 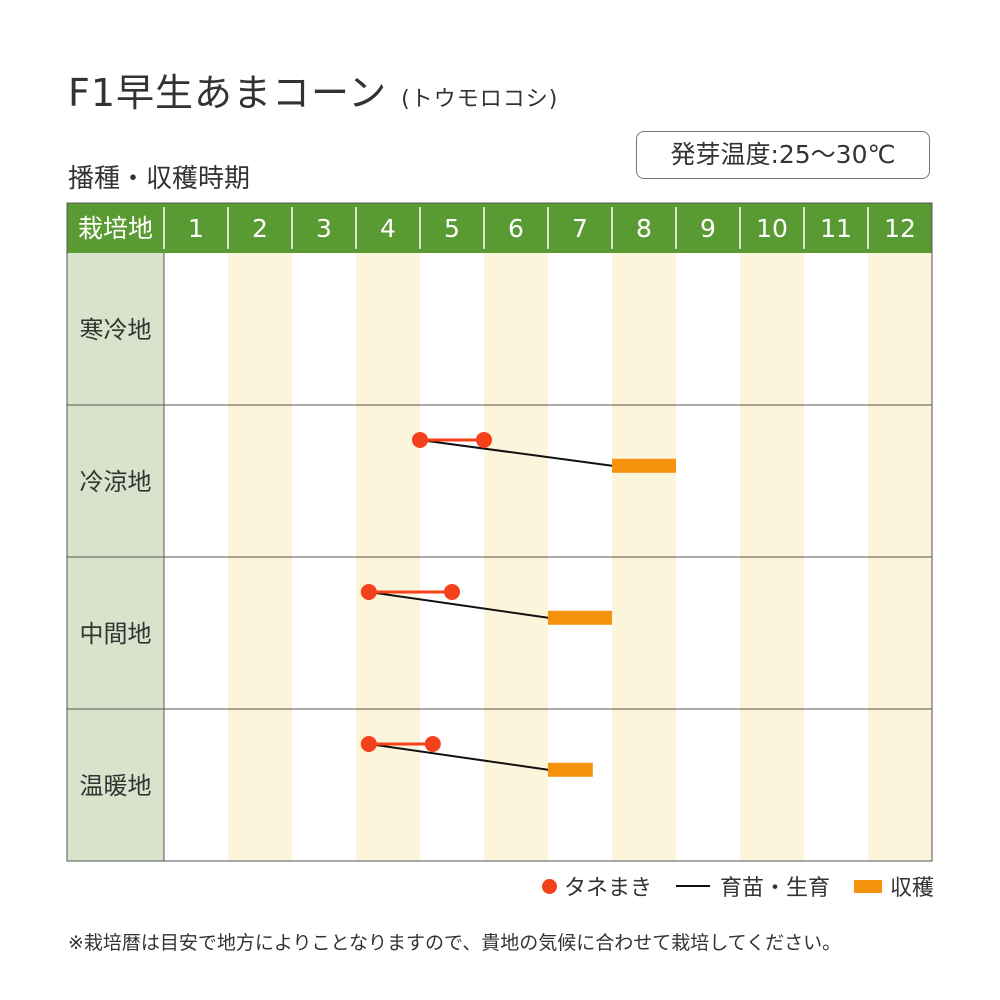 I want to click on legend-harvest-bar-icon, so click(x=867, y=886).